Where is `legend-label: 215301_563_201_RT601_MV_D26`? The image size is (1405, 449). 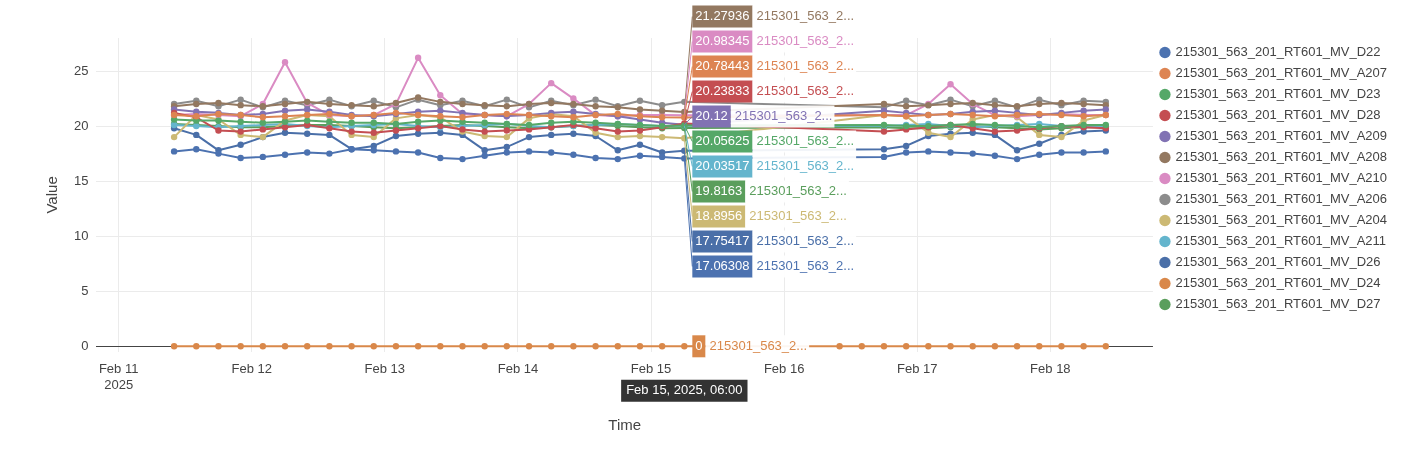
legend-label: 215301_563_201_RT601_MV_D26 is located at coordinates (1278, 262).